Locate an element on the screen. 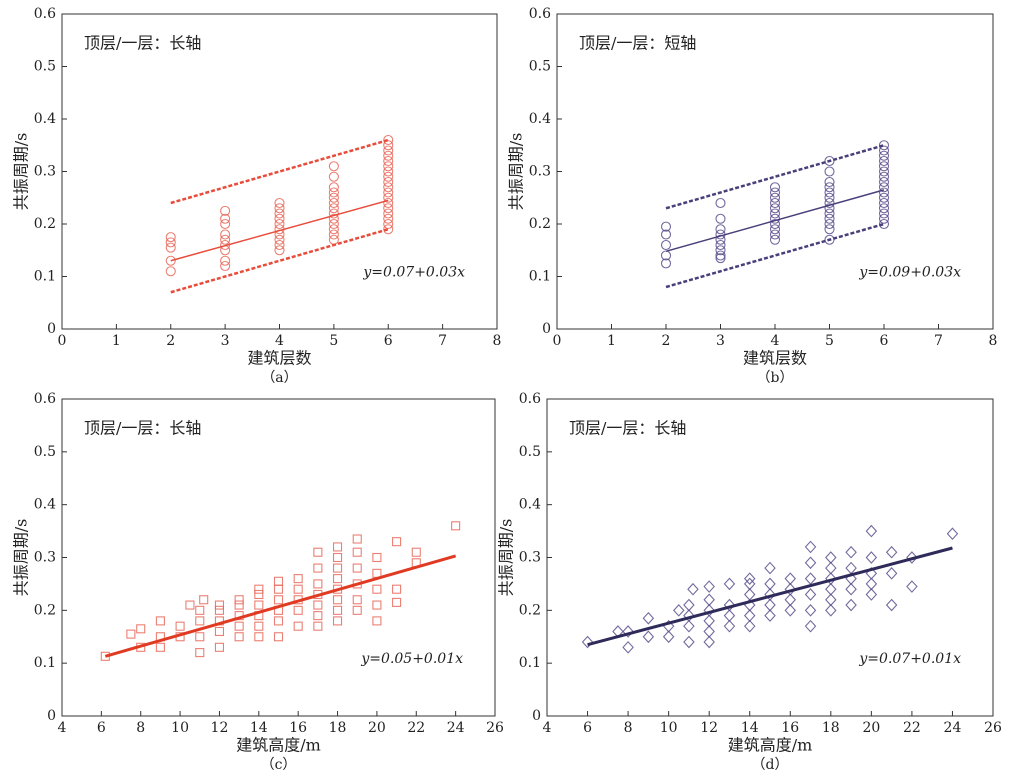 This screenshot has height=783, width=1036. x-tick-label: 5 is located at coordinates (829, 341).